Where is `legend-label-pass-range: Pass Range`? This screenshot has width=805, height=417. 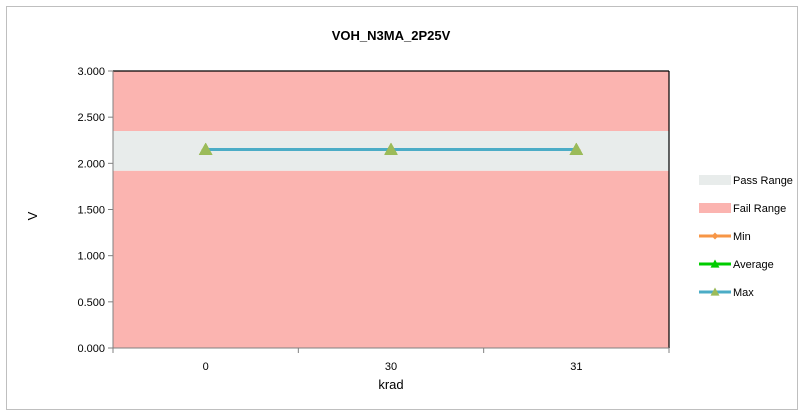
legend-label-pass-range: Pass Range is located at coordinates (763, 181).